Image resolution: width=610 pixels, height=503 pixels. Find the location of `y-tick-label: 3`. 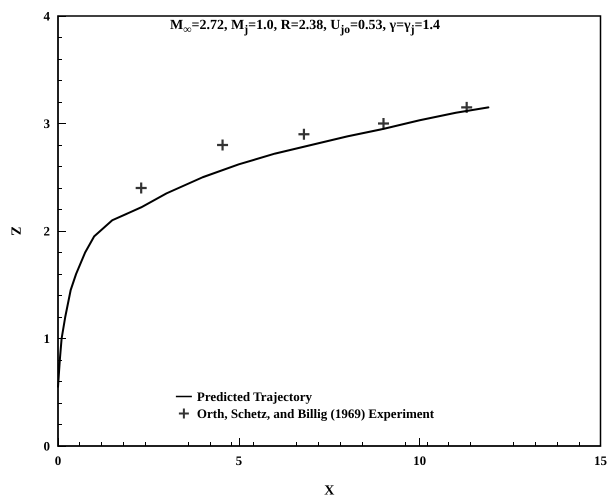

y-tick-label: 3 is located at coordinates (47, 123).